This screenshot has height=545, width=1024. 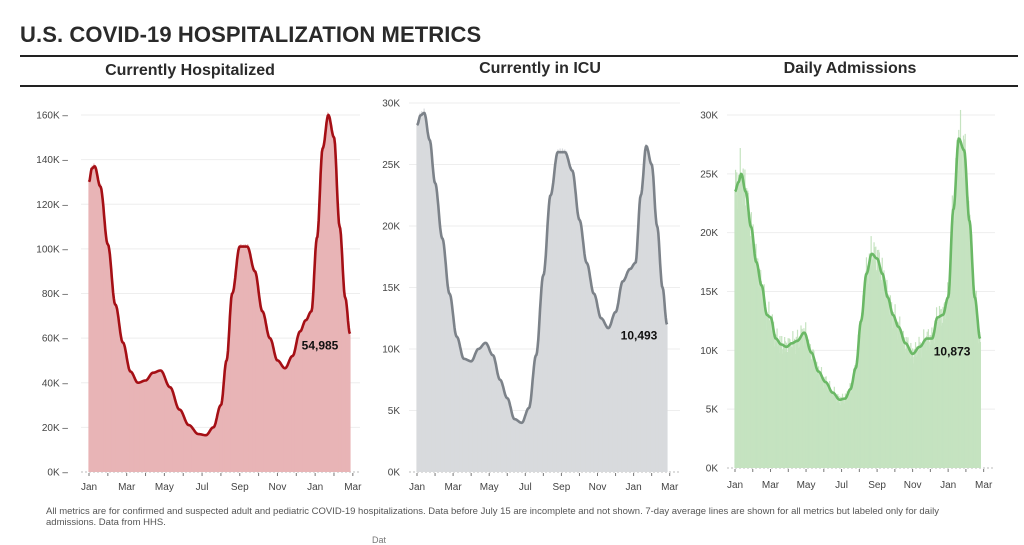 What do you see at coordinates (379, 540) in the screenshot?
I see `clipped-text-fragment: Dat` at bounding box center [379, 540].